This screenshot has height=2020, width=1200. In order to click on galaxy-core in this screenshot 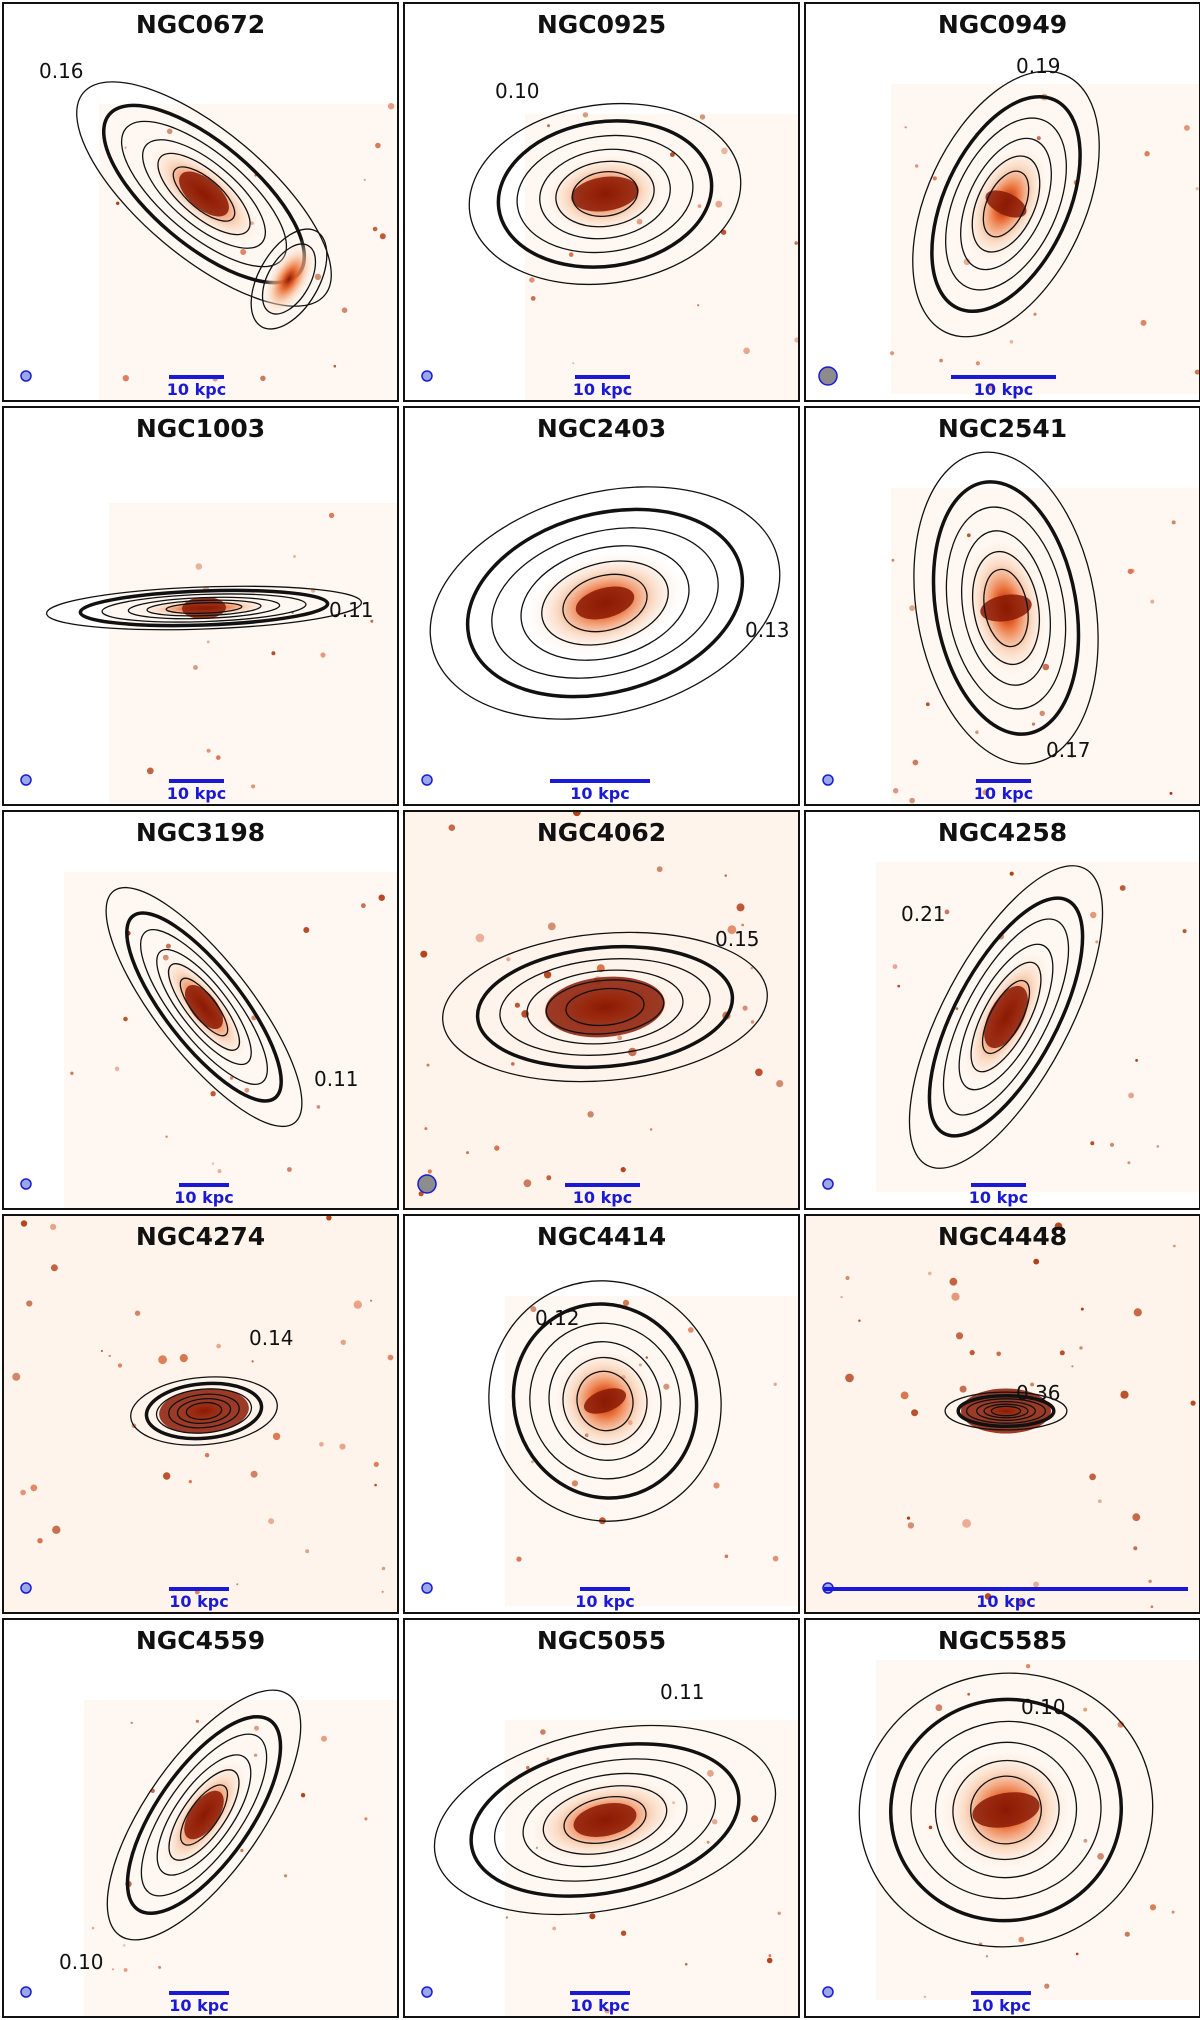, I will do `click(605, 1401)`.